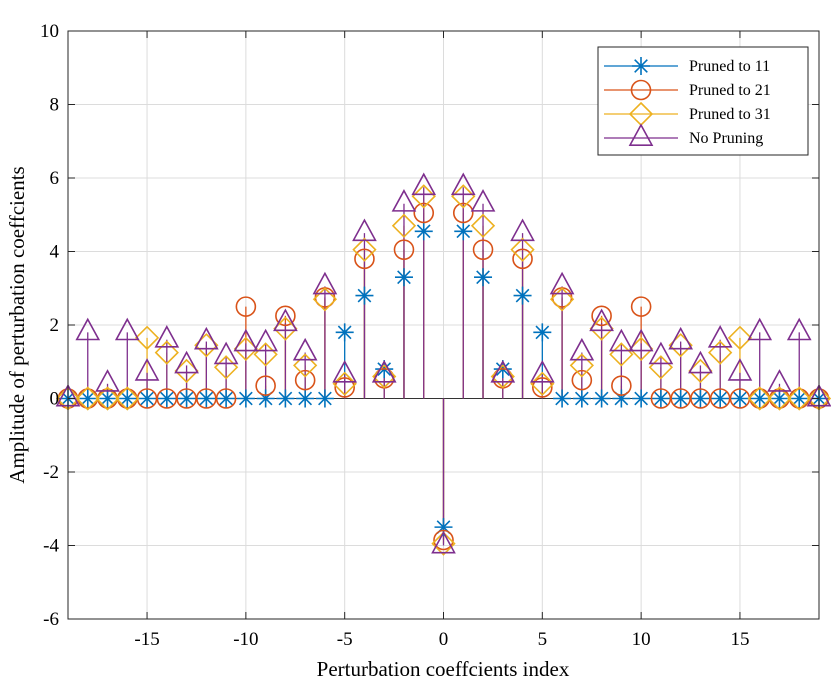 This screenshot has width=831, height=689. Describe the element at coordinates (49, 31) in the screenshot. I see `y-tick-label: 10` at that location.